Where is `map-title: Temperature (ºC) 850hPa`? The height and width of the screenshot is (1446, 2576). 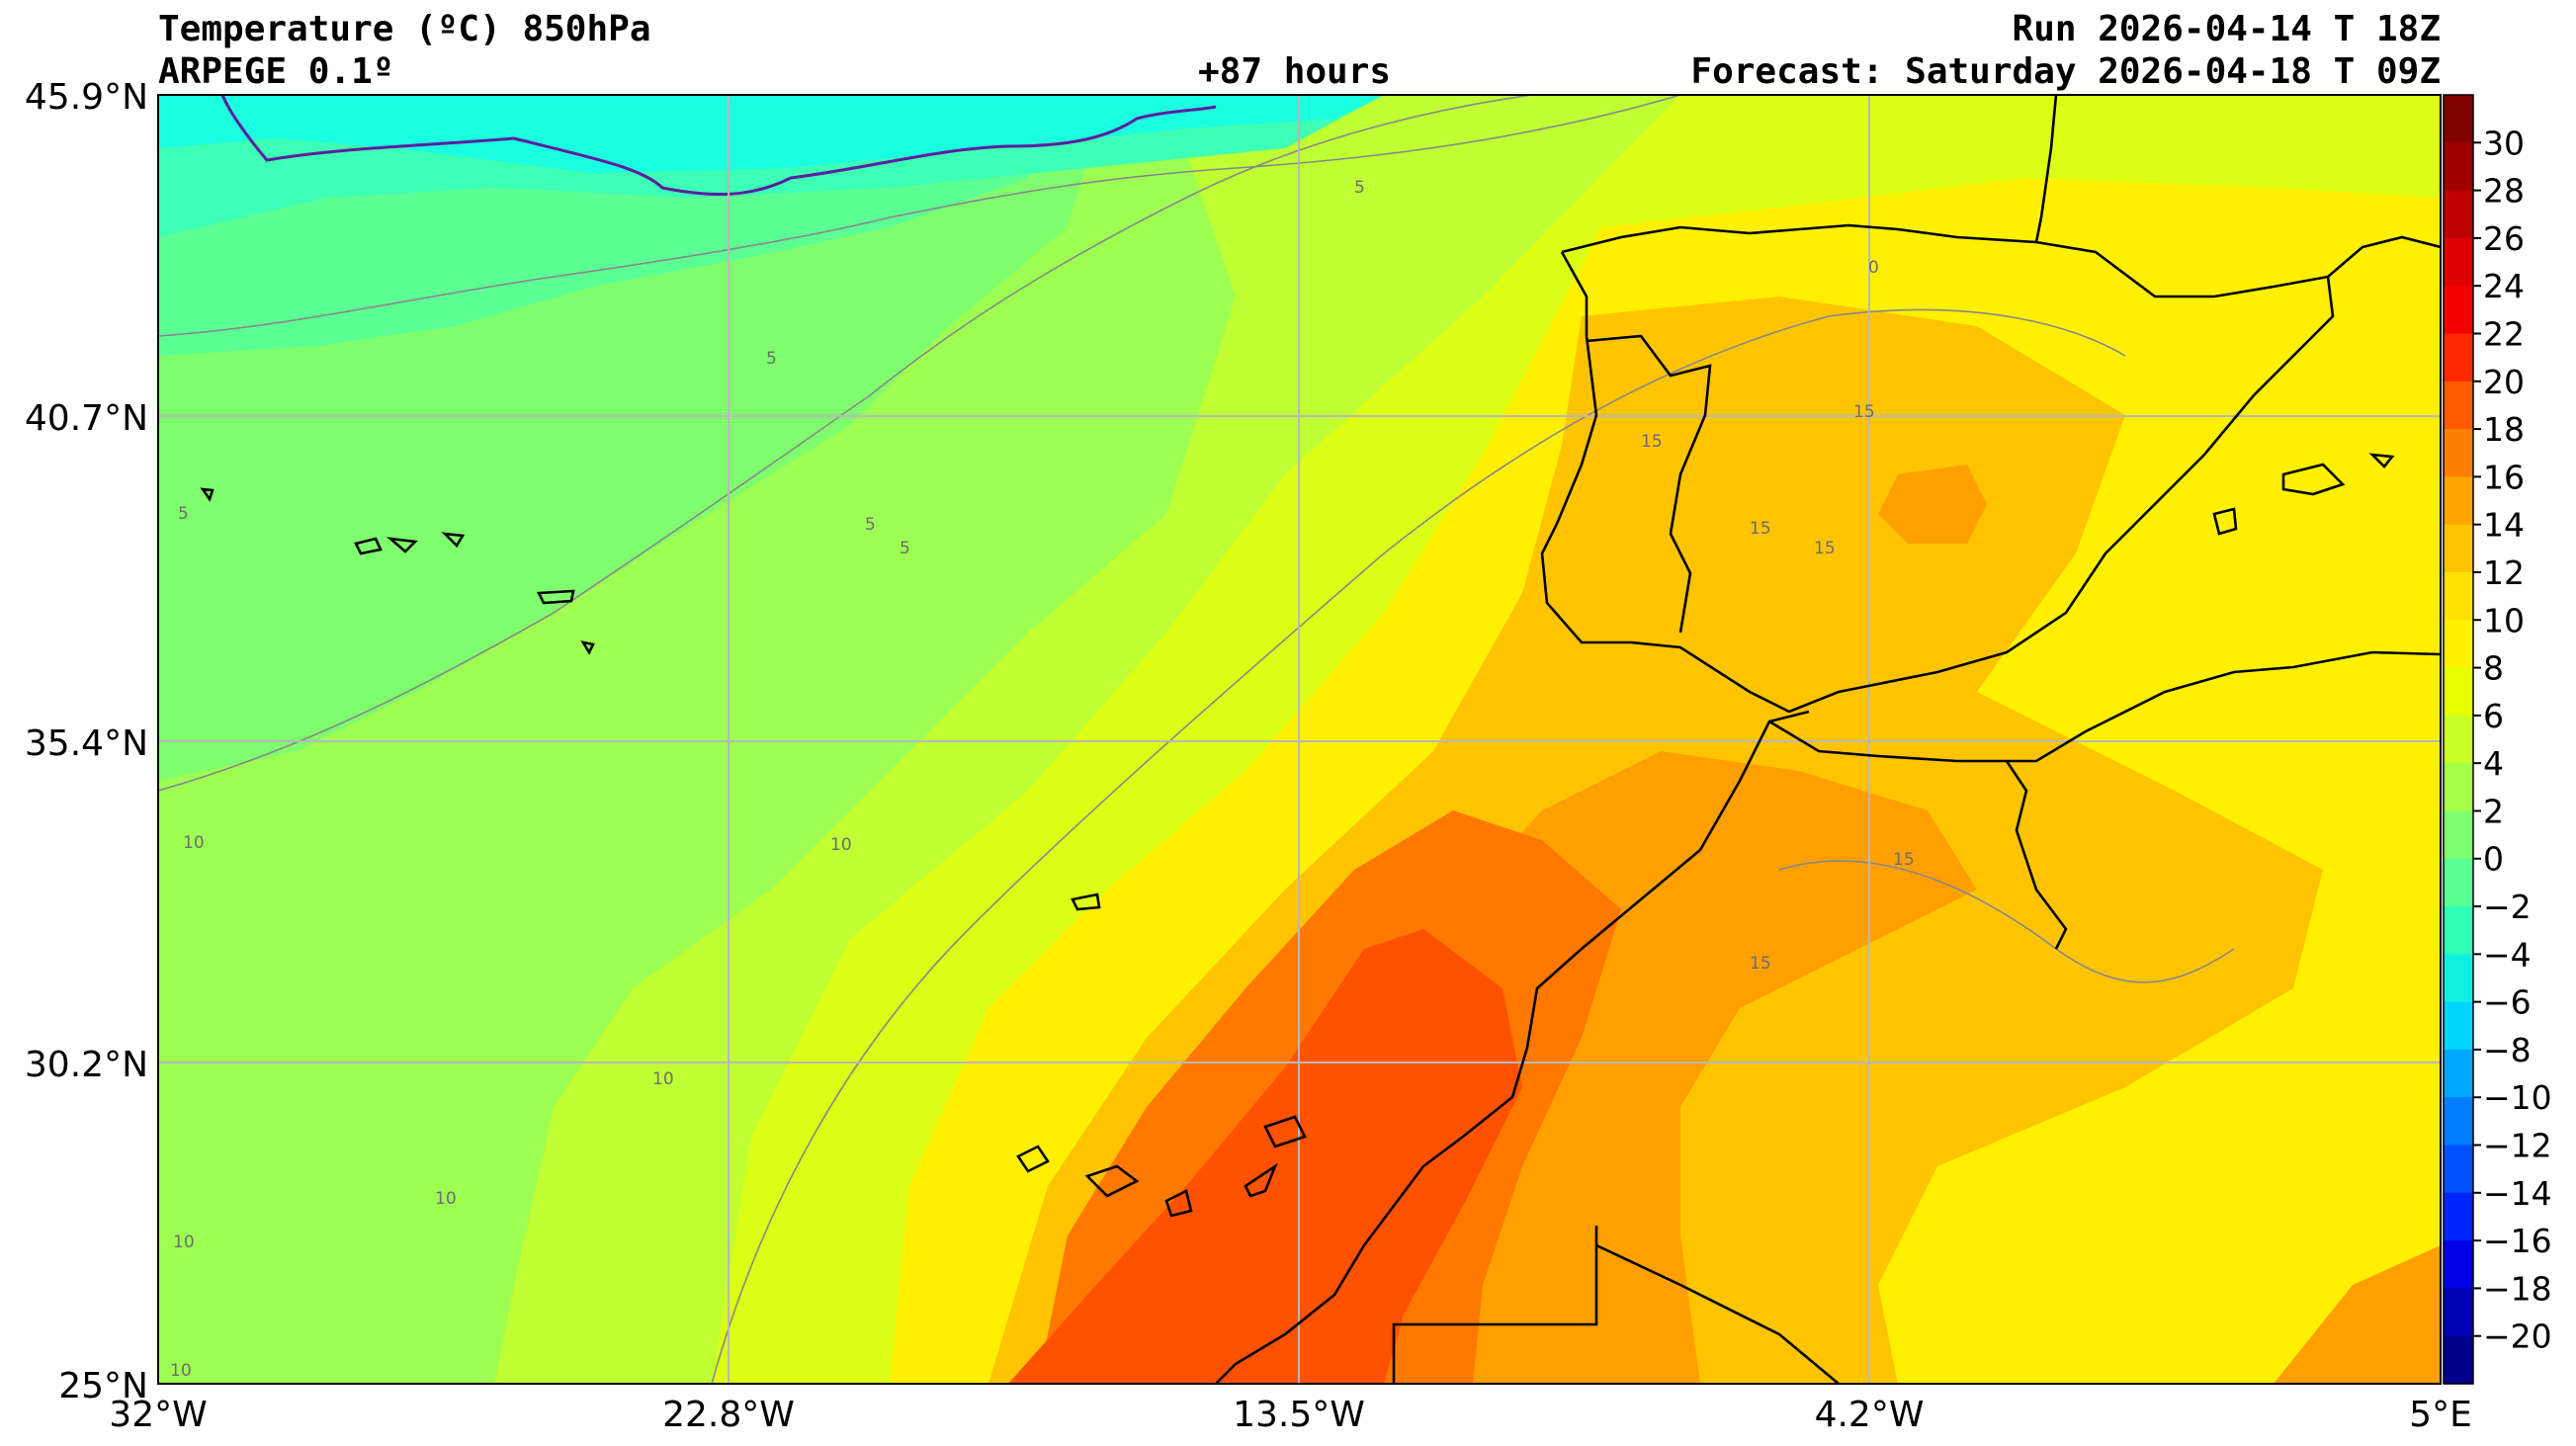 map-title: Temperature (ºC) 850hPa is located at coordinates (404, 29).